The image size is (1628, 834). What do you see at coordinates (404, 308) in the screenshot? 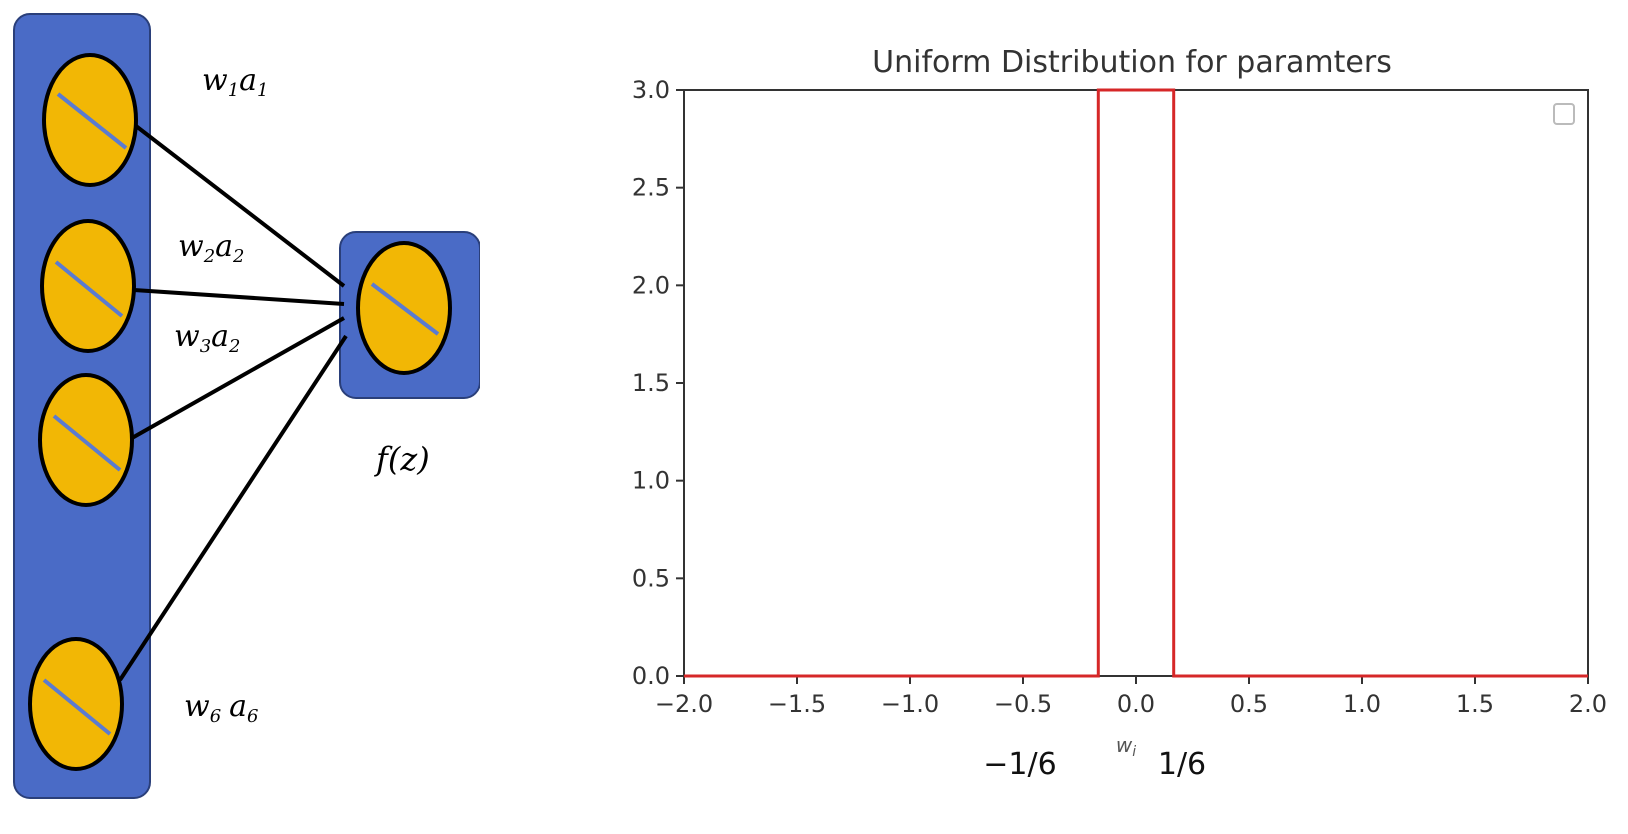
I see `output-neuron` at bounding box center [404, 308].